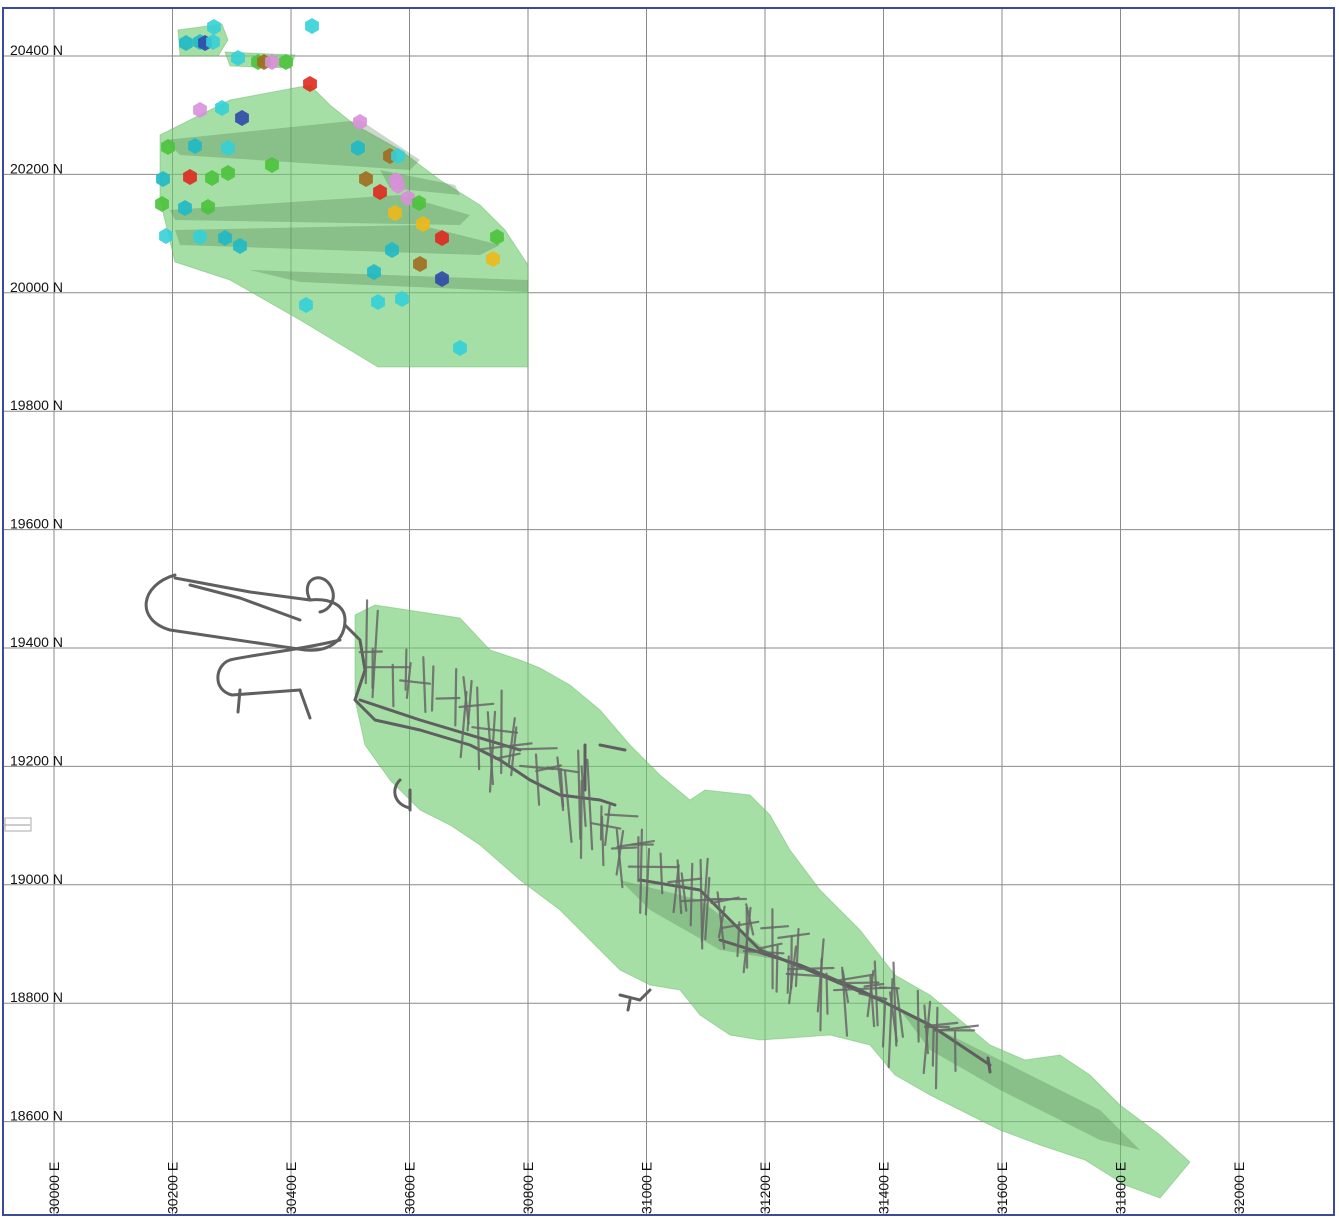  What do you see at coordinates (410, 1188) in the screenshot?
I see `easting-label: 30600 E` at bounding box center [410, 1188].